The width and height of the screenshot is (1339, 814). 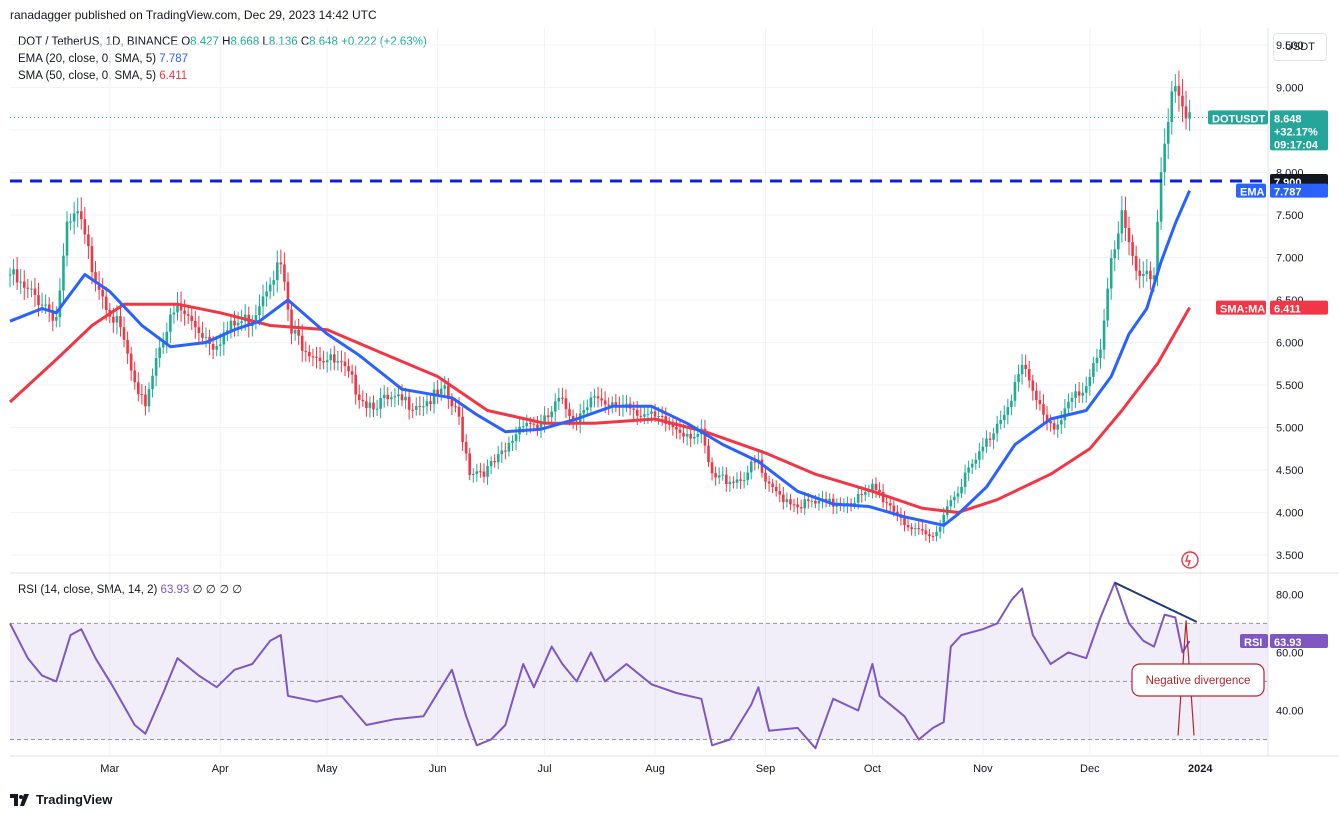 I want to click on time-tick-label: Dec, so click(x=1090, y=769).